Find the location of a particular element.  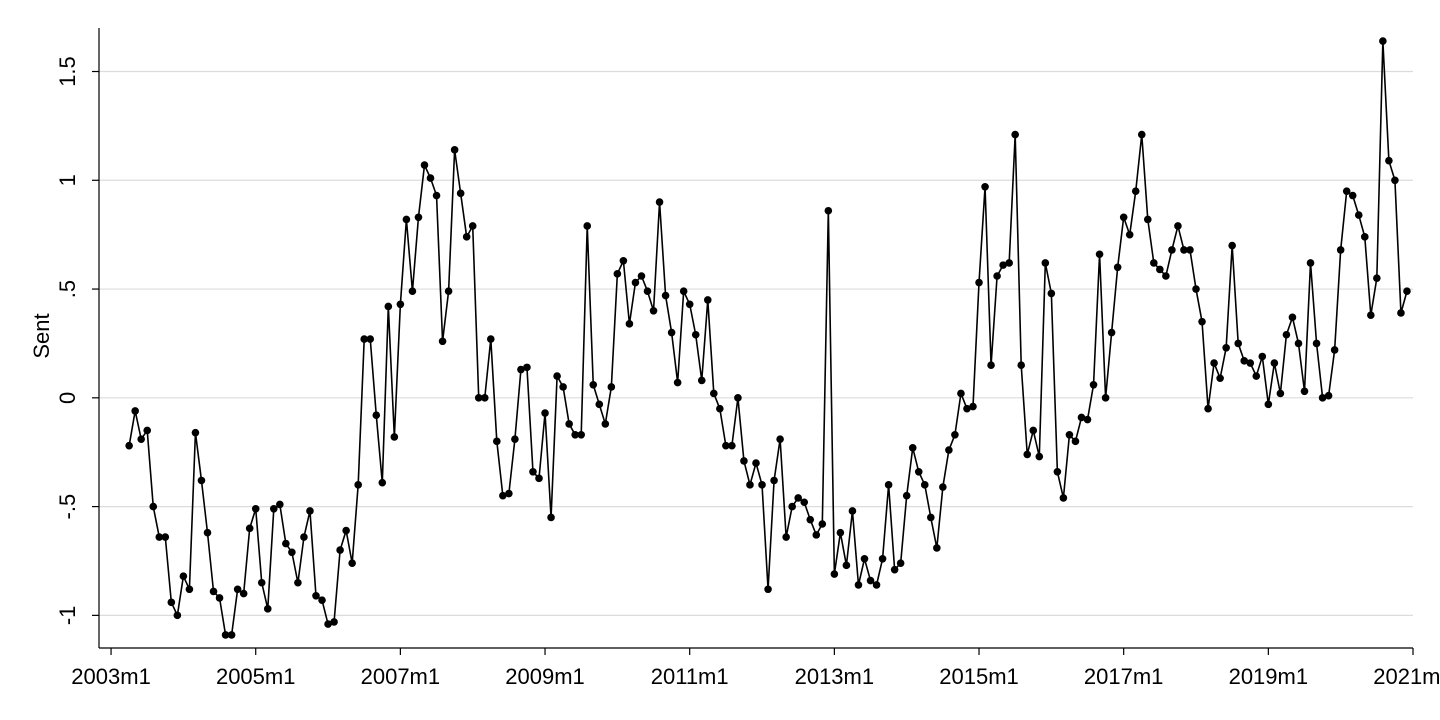

y-tick-label: .5 is located at coordinates (67, 289).